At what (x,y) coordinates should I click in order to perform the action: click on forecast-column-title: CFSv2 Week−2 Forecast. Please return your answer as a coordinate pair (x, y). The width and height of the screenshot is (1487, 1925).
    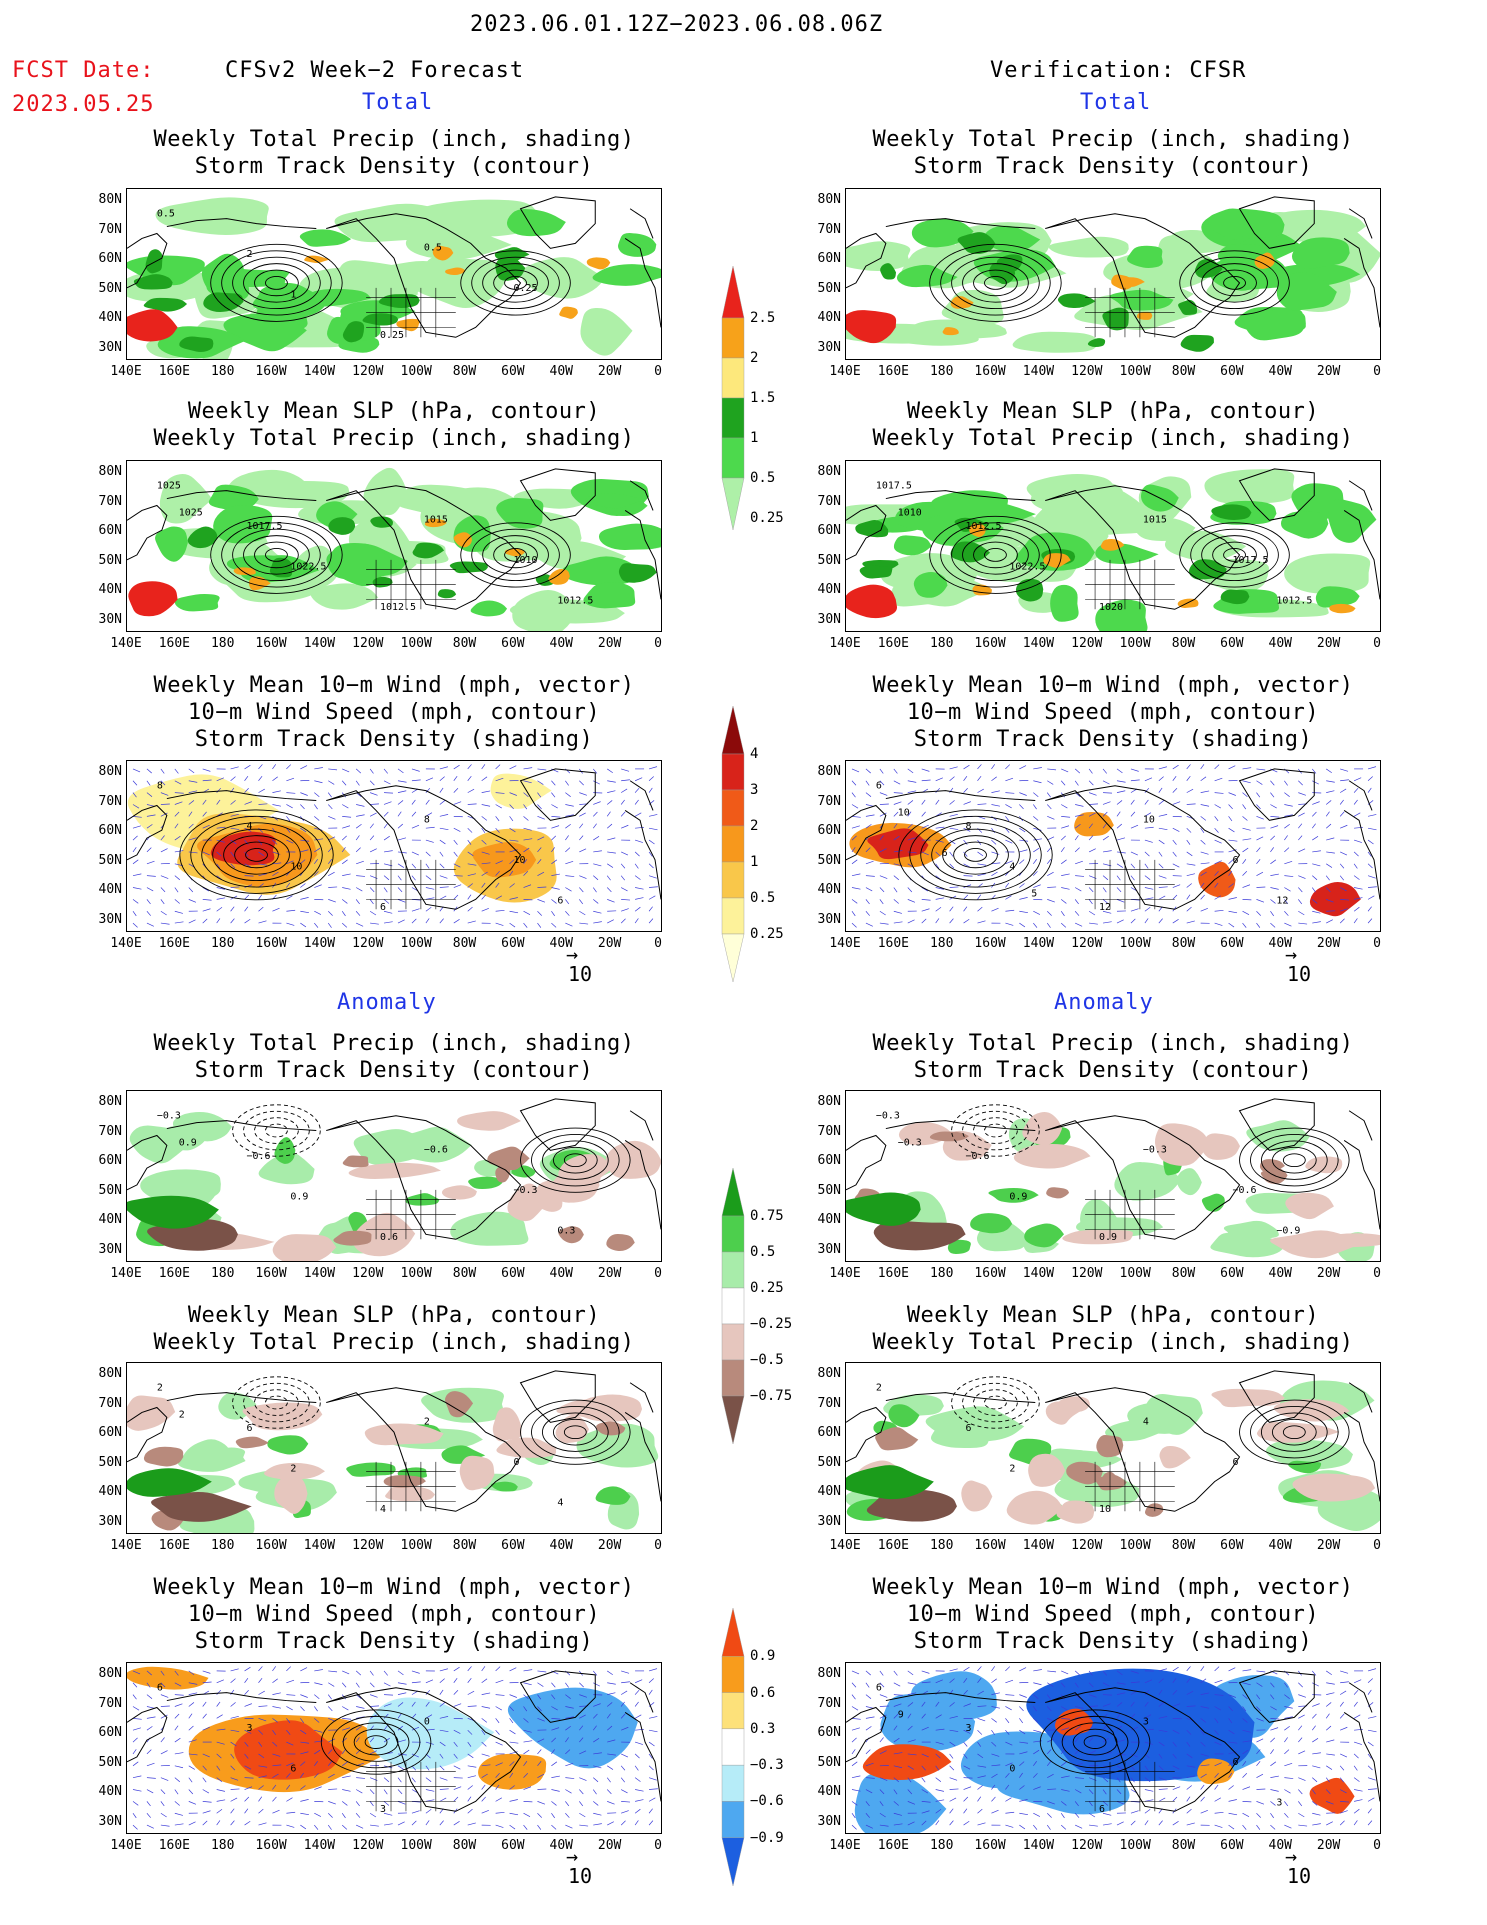
    Looking at the image, I should click on (375, 70).